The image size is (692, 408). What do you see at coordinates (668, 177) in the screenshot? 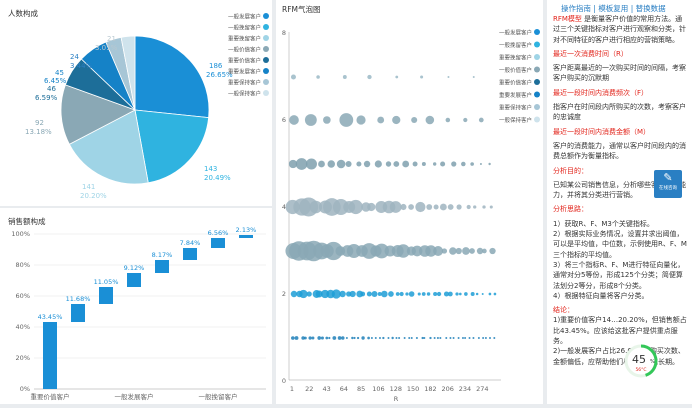
I see `chat-icon: ✎` at bounding box center [668, 177].